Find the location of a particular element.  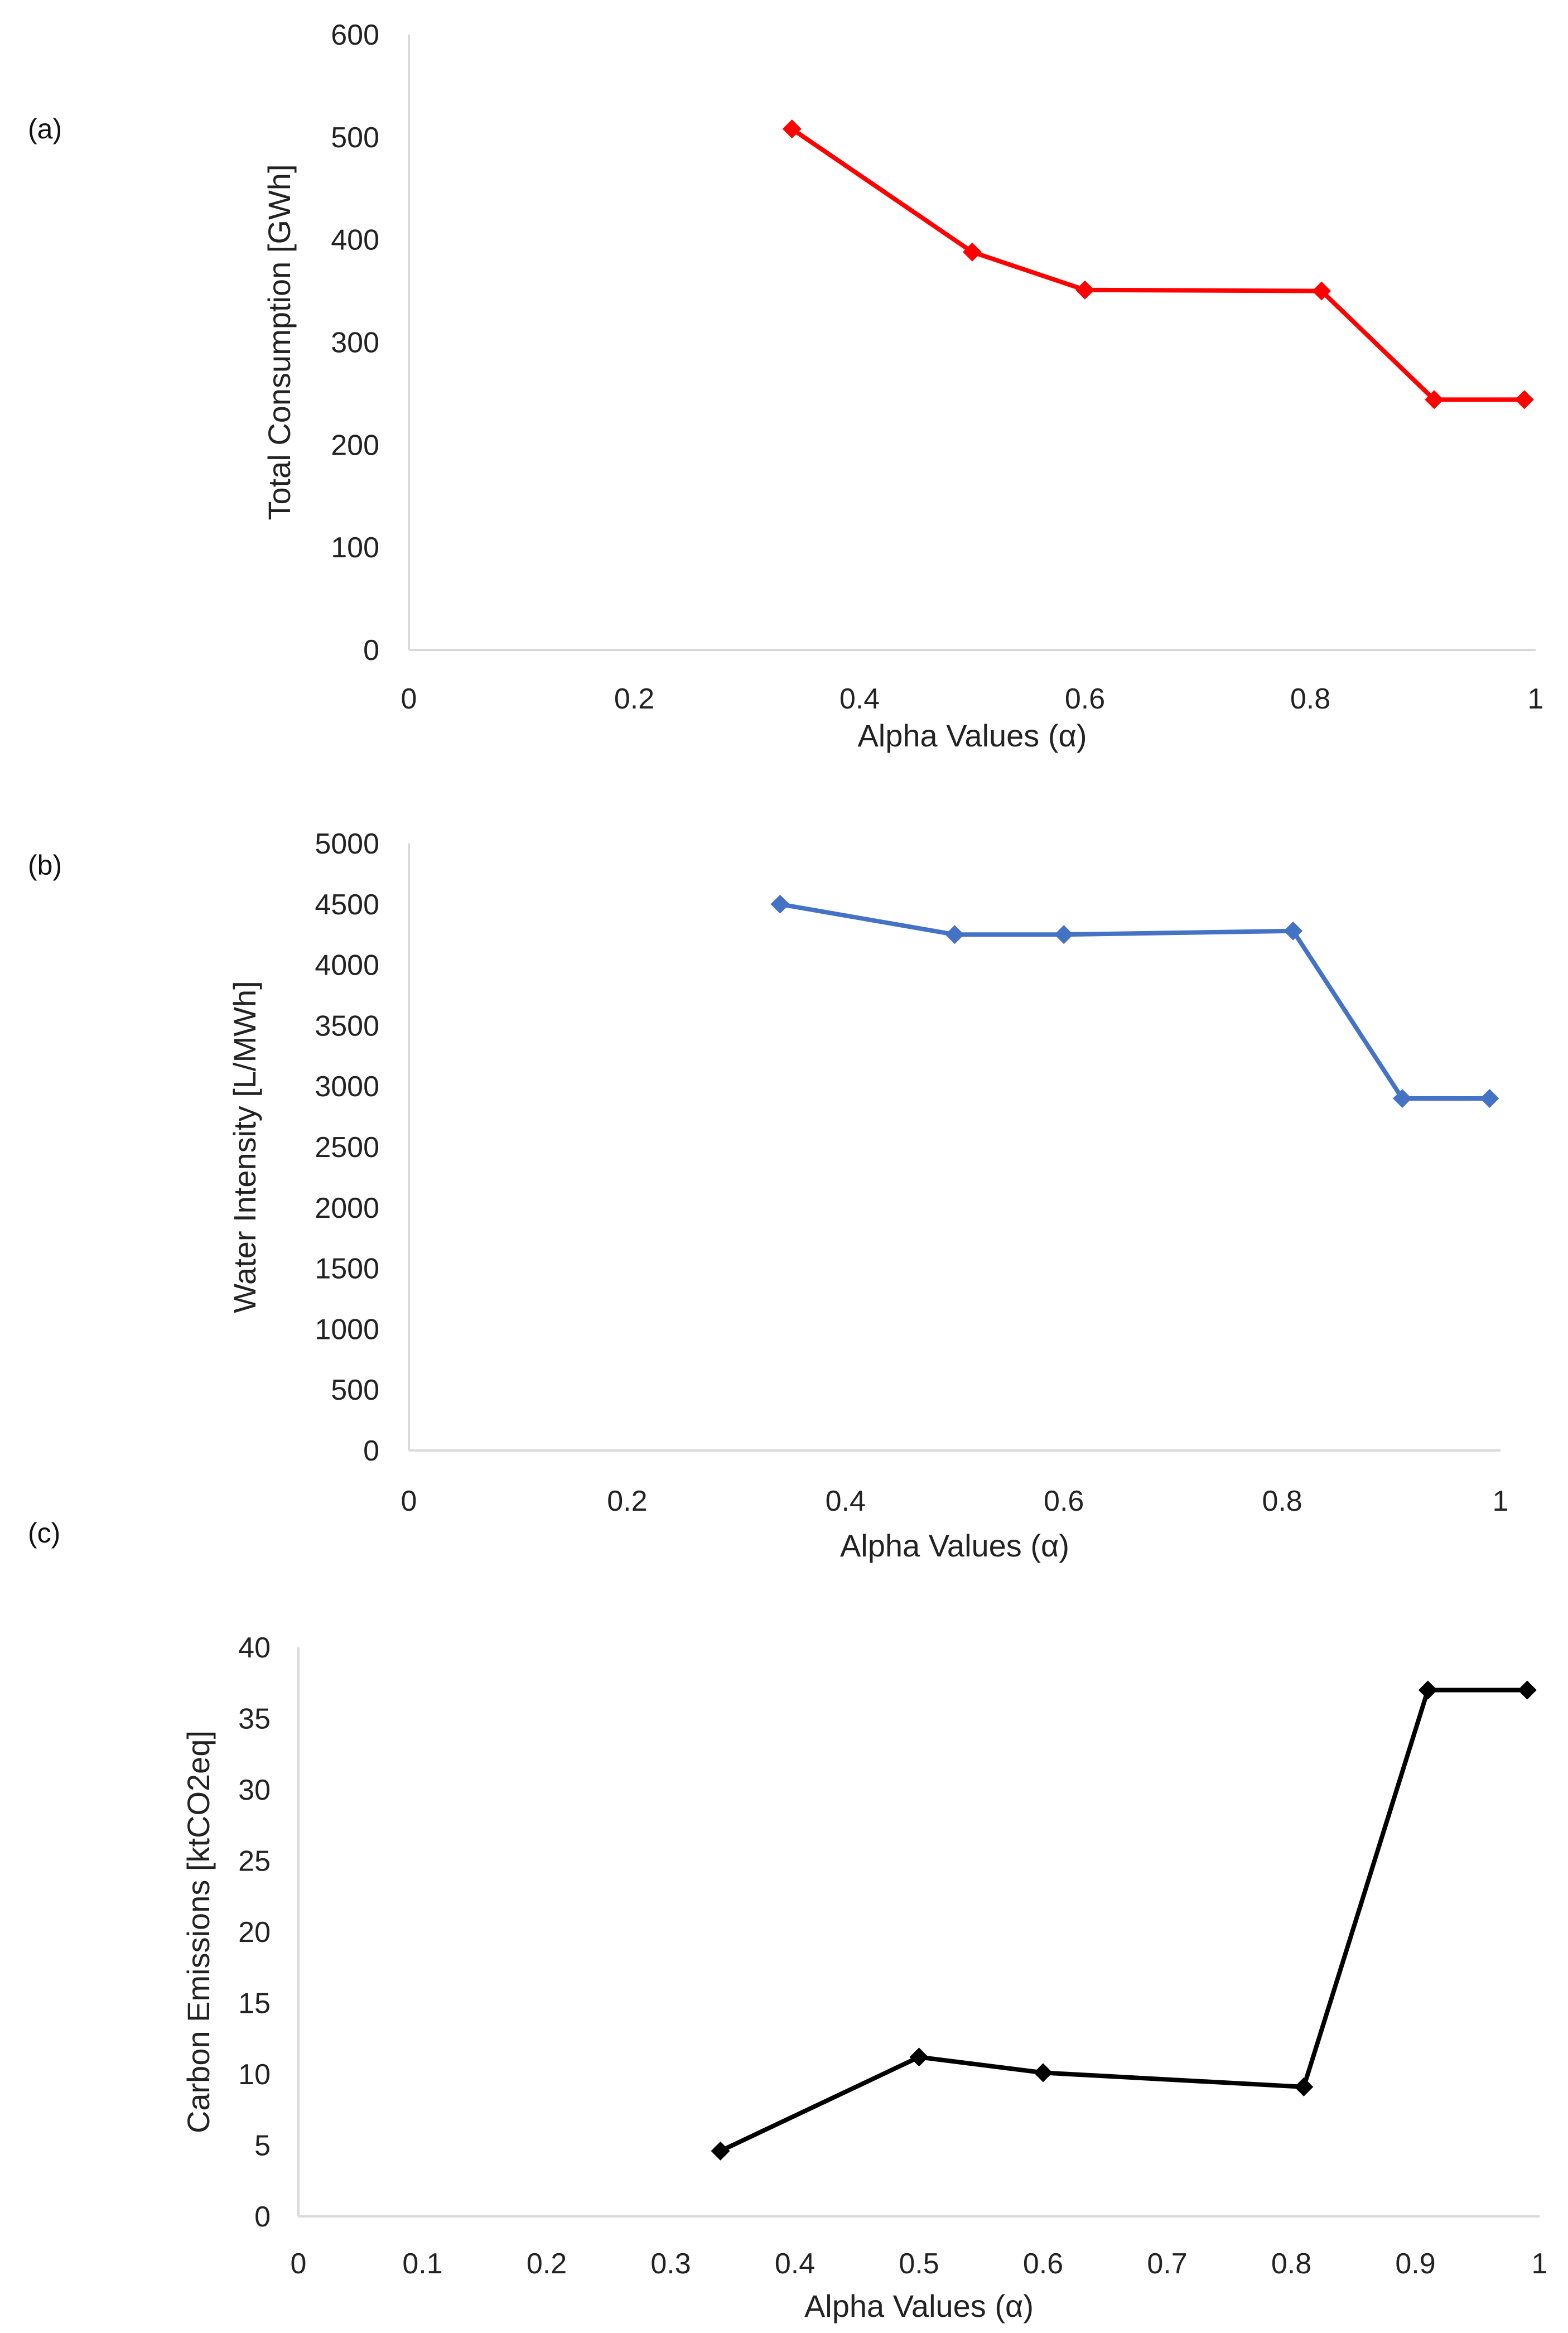

y-tick-label: 2000 is located at coordinates (347, 1208).